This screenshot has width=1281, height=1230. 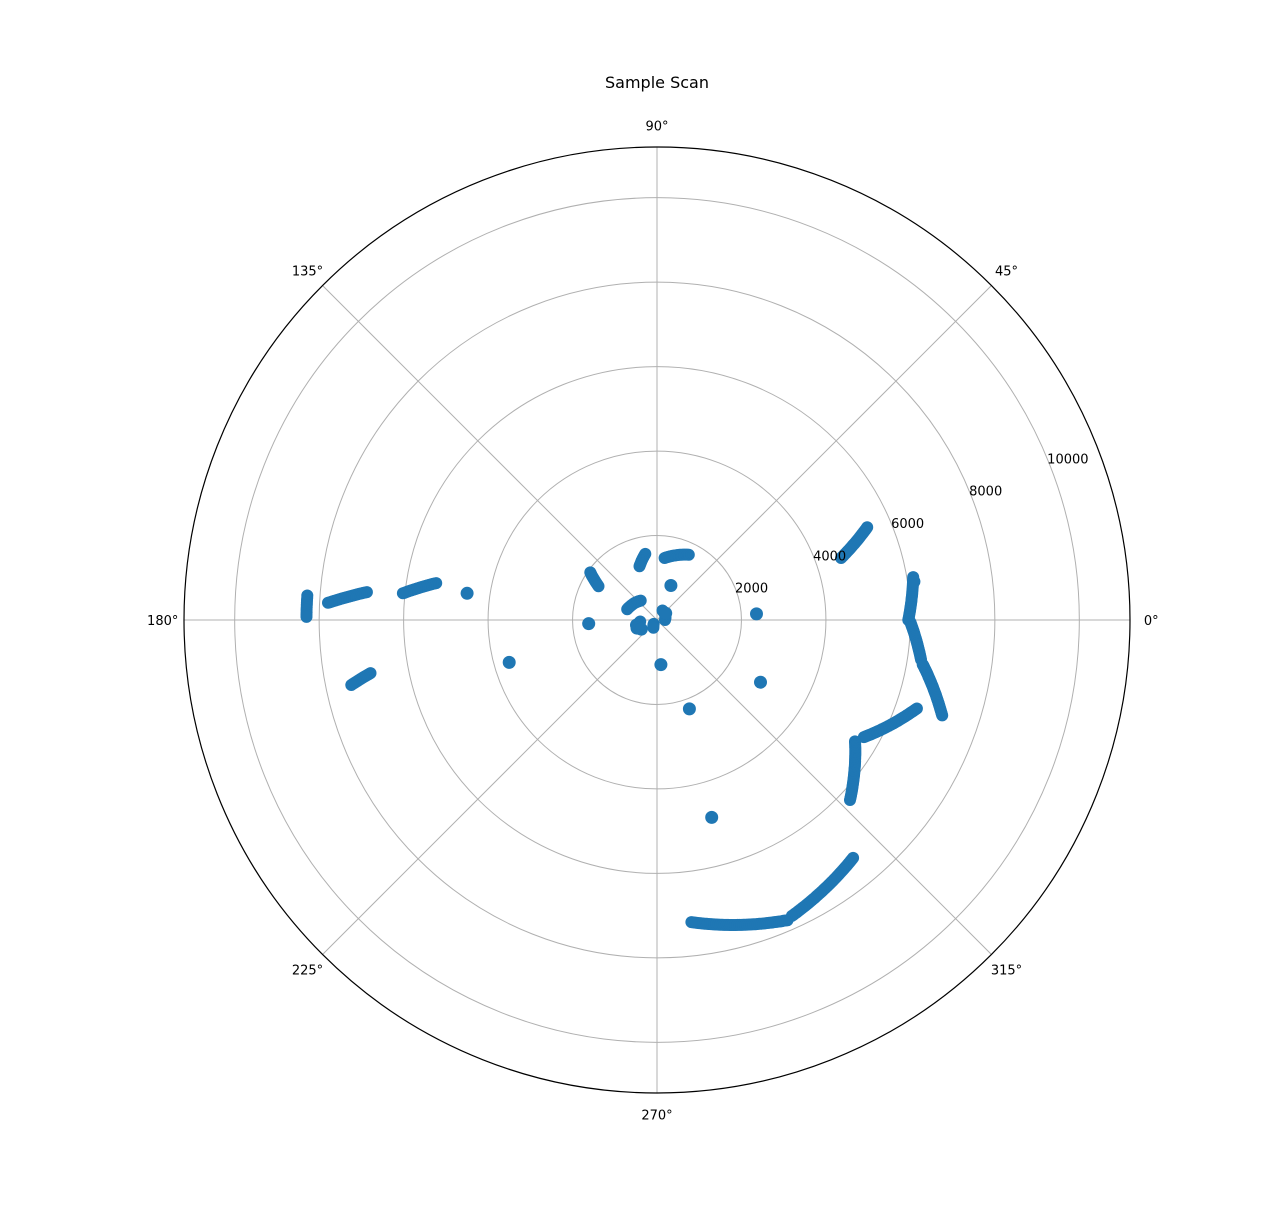 What do you see at coordinates (1006, 971) in the screenshot?
I see `theta-tick-label-7: 315°` at bounding box center [1006, 971].